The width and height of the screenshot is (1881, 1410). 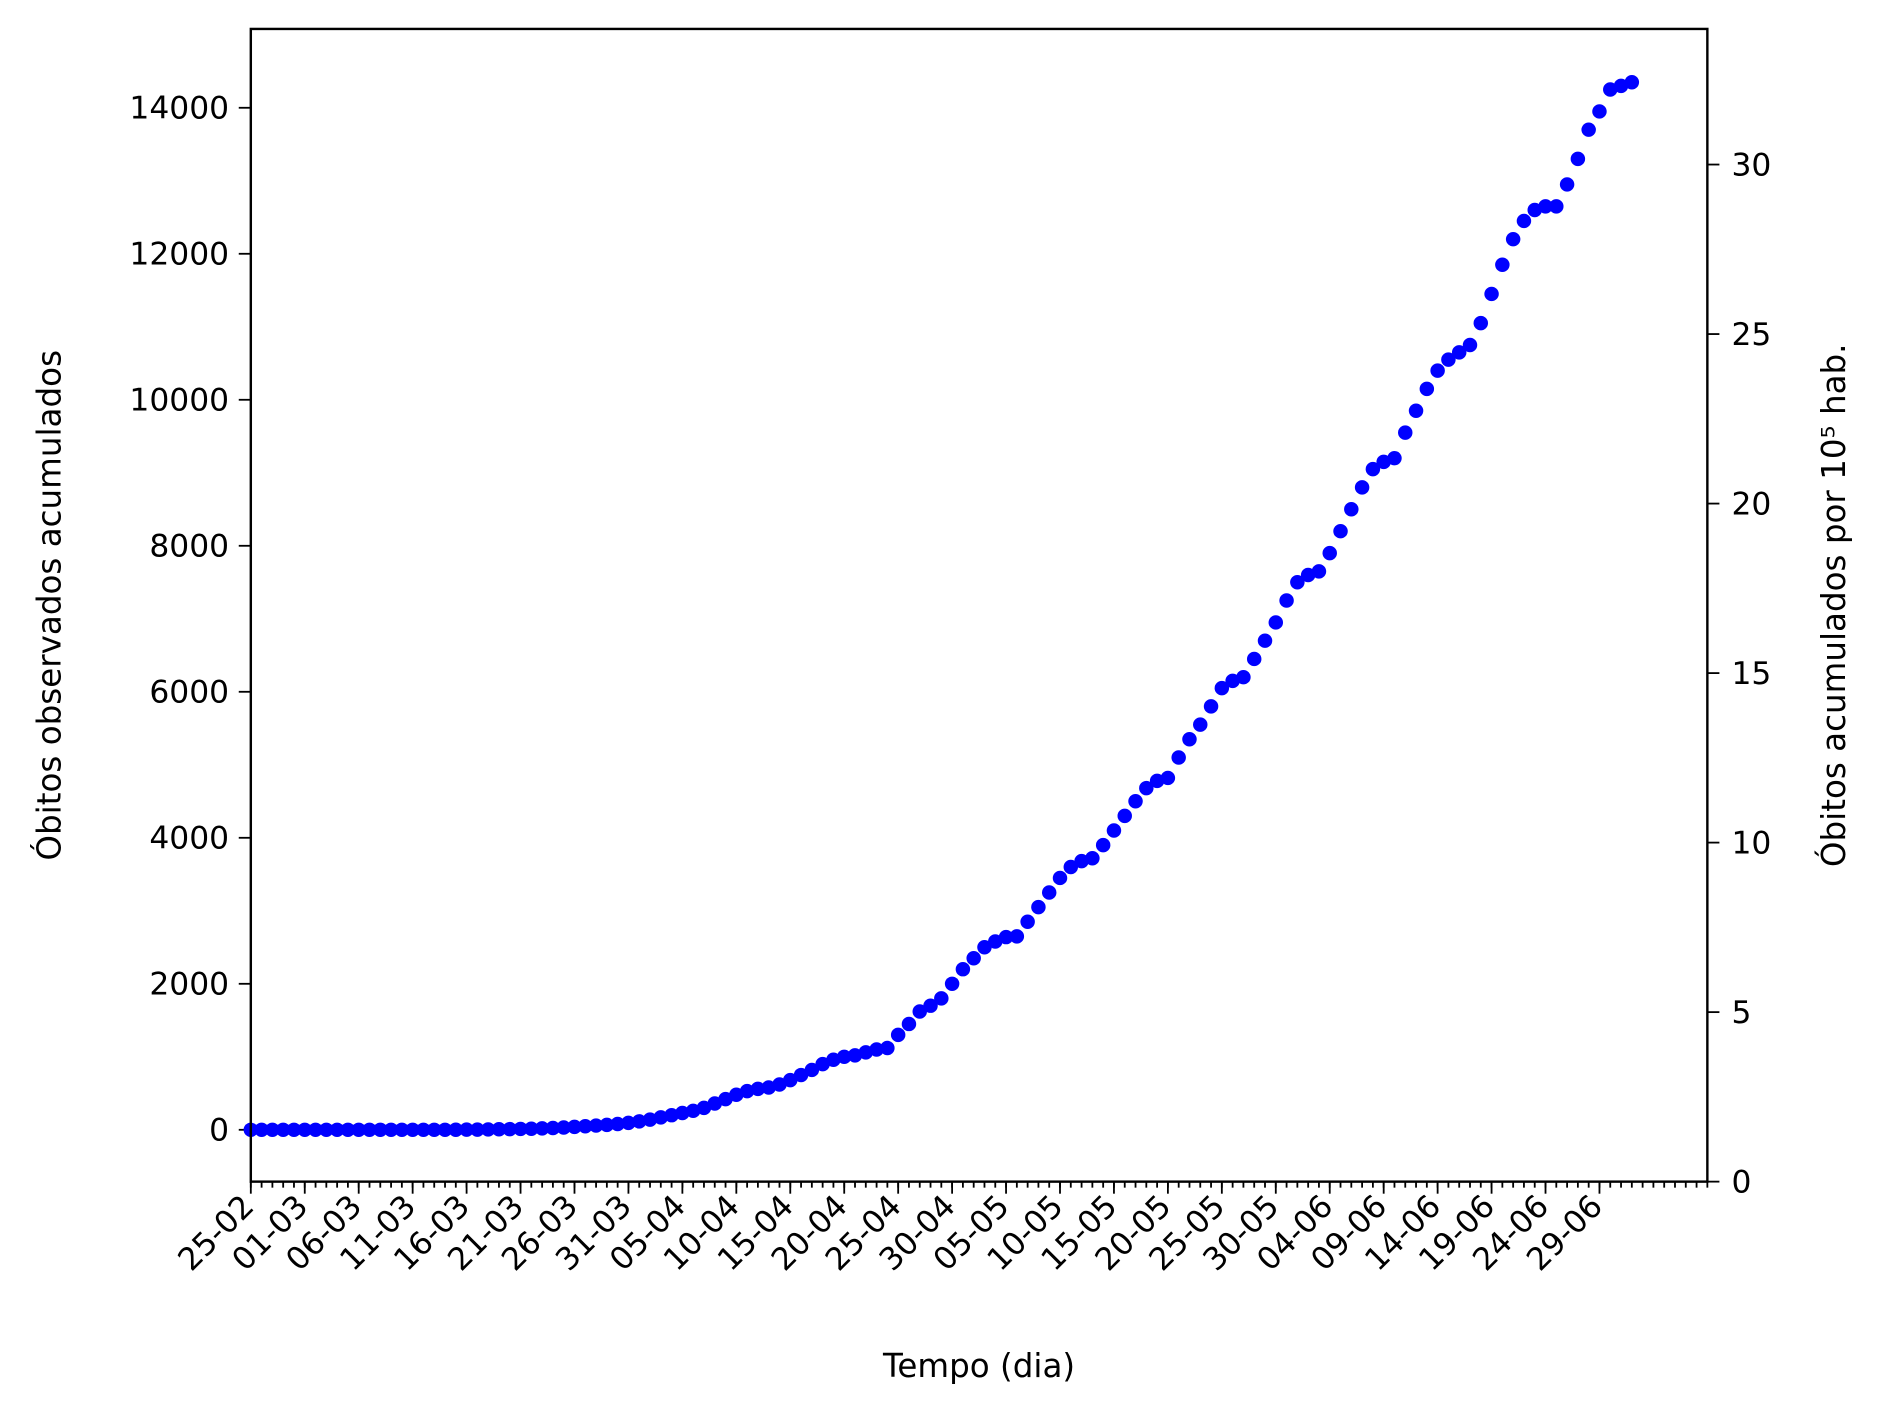 I want to click on y2-tick-label: 20, so click(x=1751, y=504).